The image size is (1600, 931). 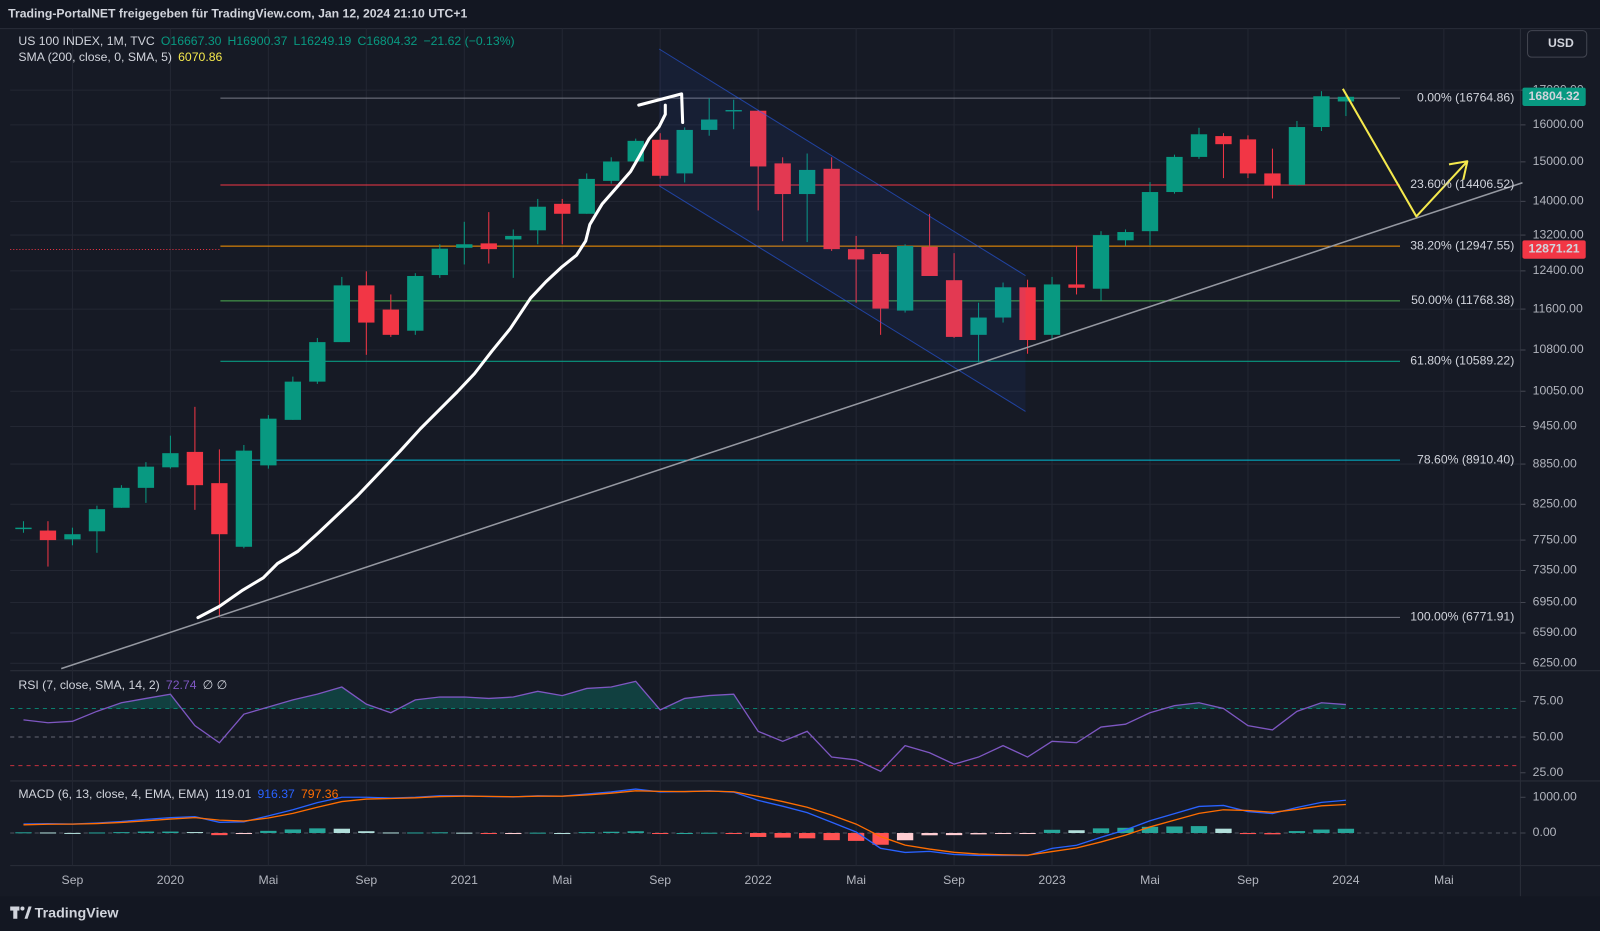 I want to click on y-tick-label: 10050.00, so click(x=1558, y=390).